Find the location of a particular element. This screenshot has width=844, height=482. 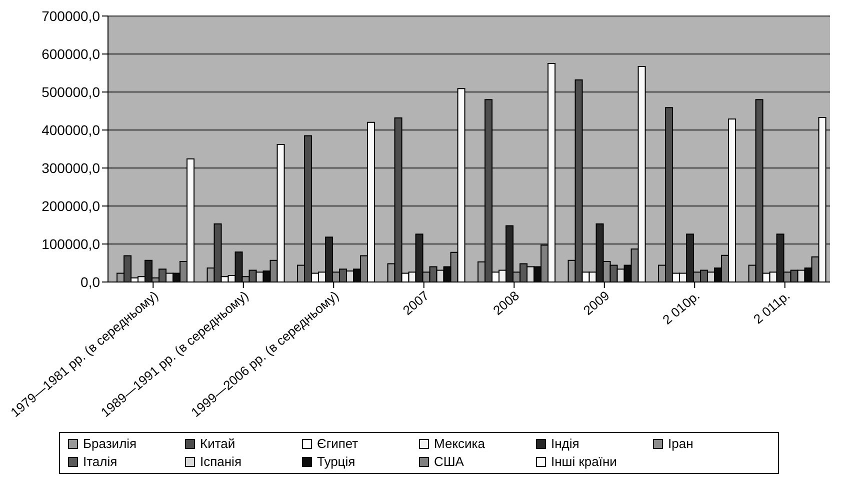

y-tick-label: 200000,0 is located at coordinates (71, 206).